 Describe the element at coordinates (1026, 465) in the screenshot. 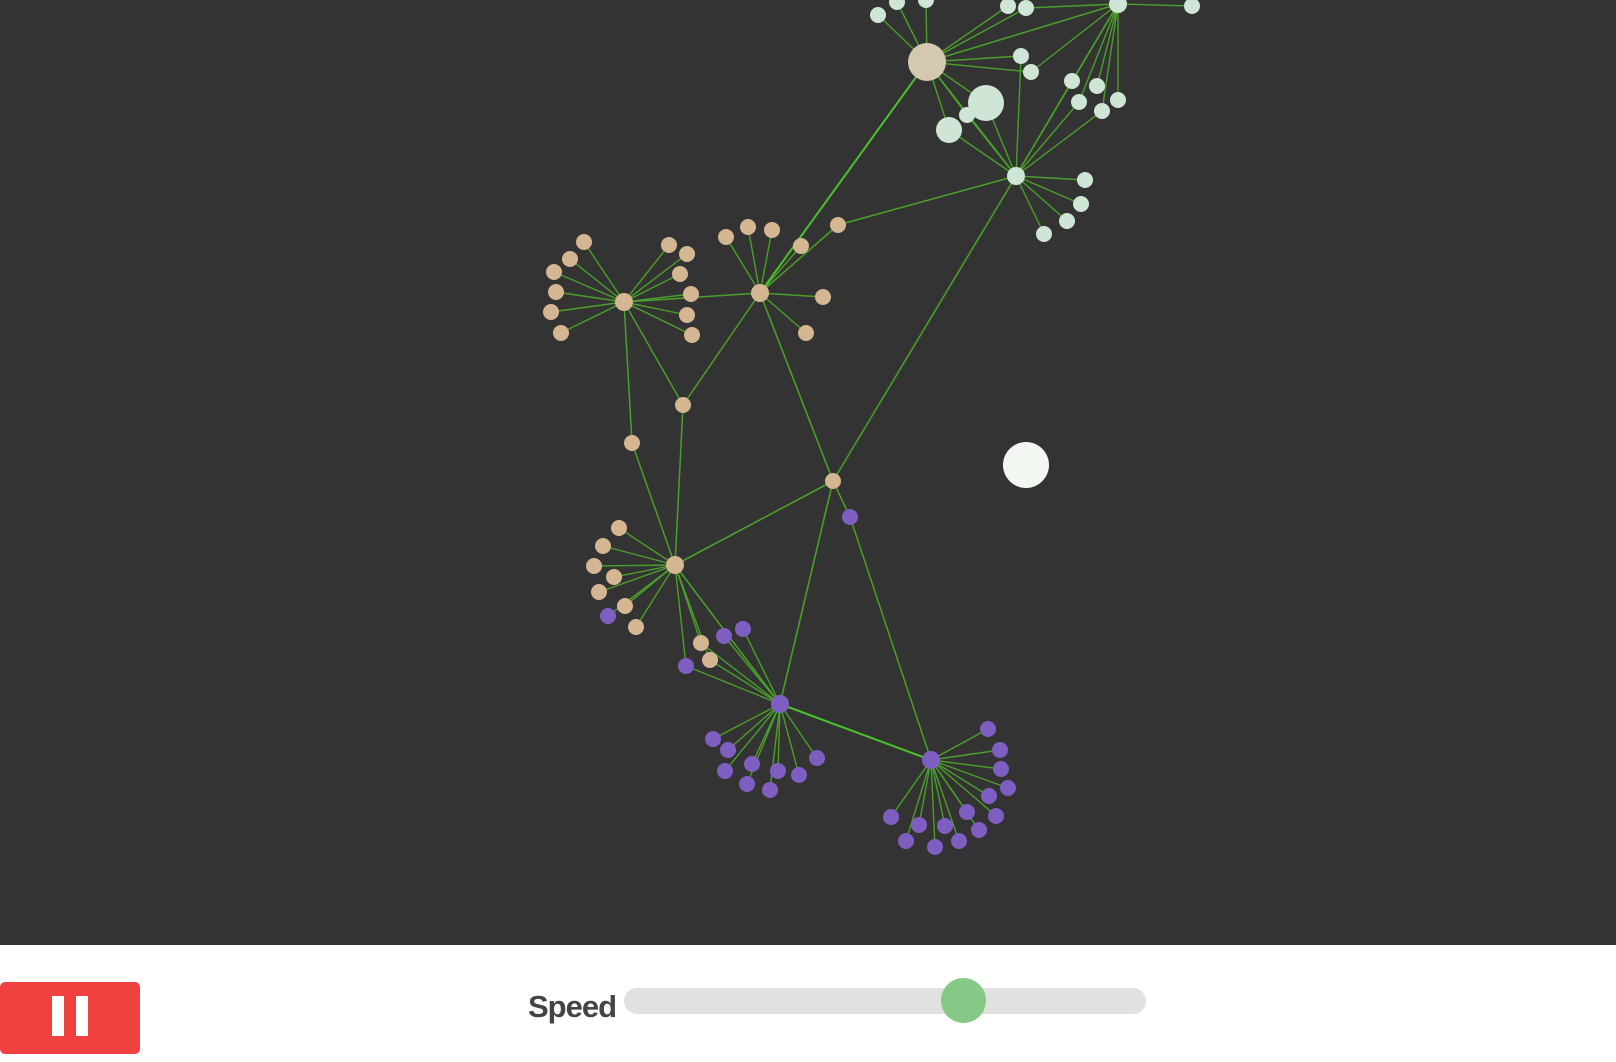

I see `selected-graph-node` at that location.